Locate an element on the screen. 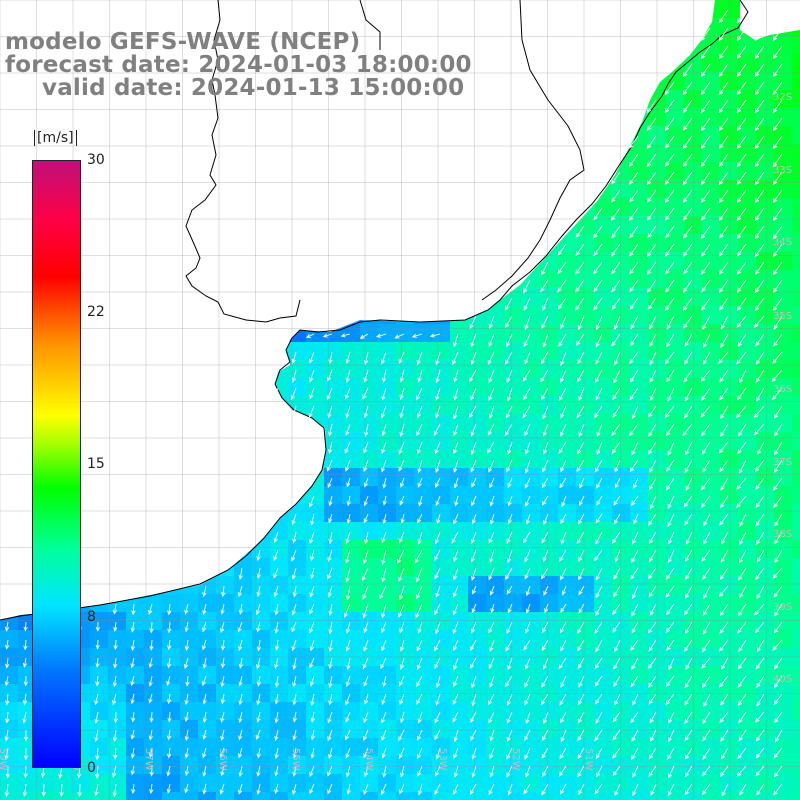 The image size is (800, 800). forecast-date: forecast date: 2024-01-03 18:00:00 is located at coordinates (238, 65).